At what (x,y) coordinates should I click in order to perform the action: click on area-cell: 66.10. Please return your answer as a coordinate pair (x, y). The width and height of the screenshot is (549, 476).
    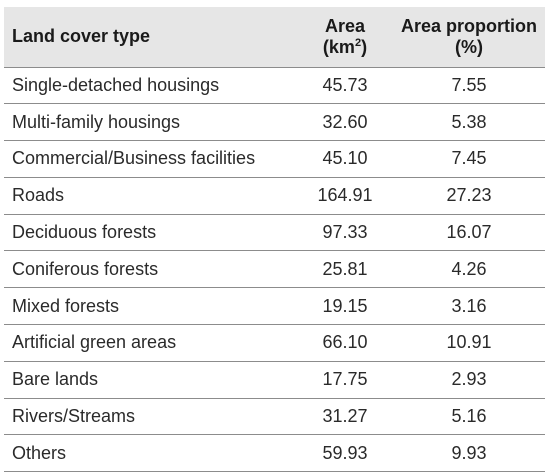
    Looking at the image, I should click on (345, 342).